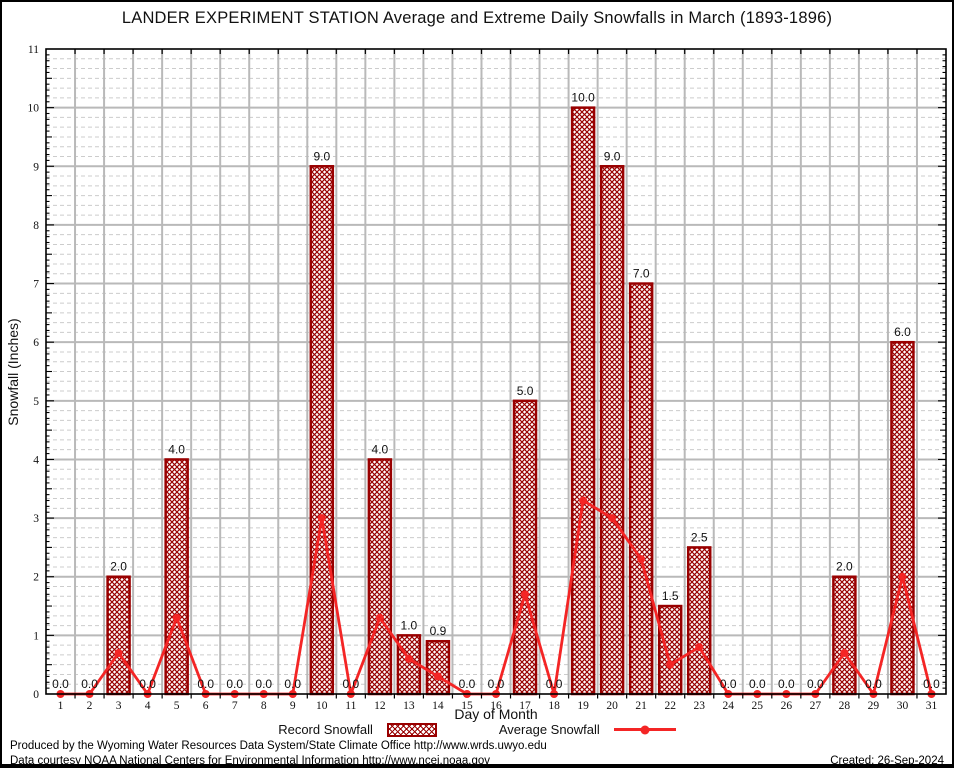 The height and width of the screenshot is (768, 954). I want to click on x-tick-label: 12, so click(380, 706).